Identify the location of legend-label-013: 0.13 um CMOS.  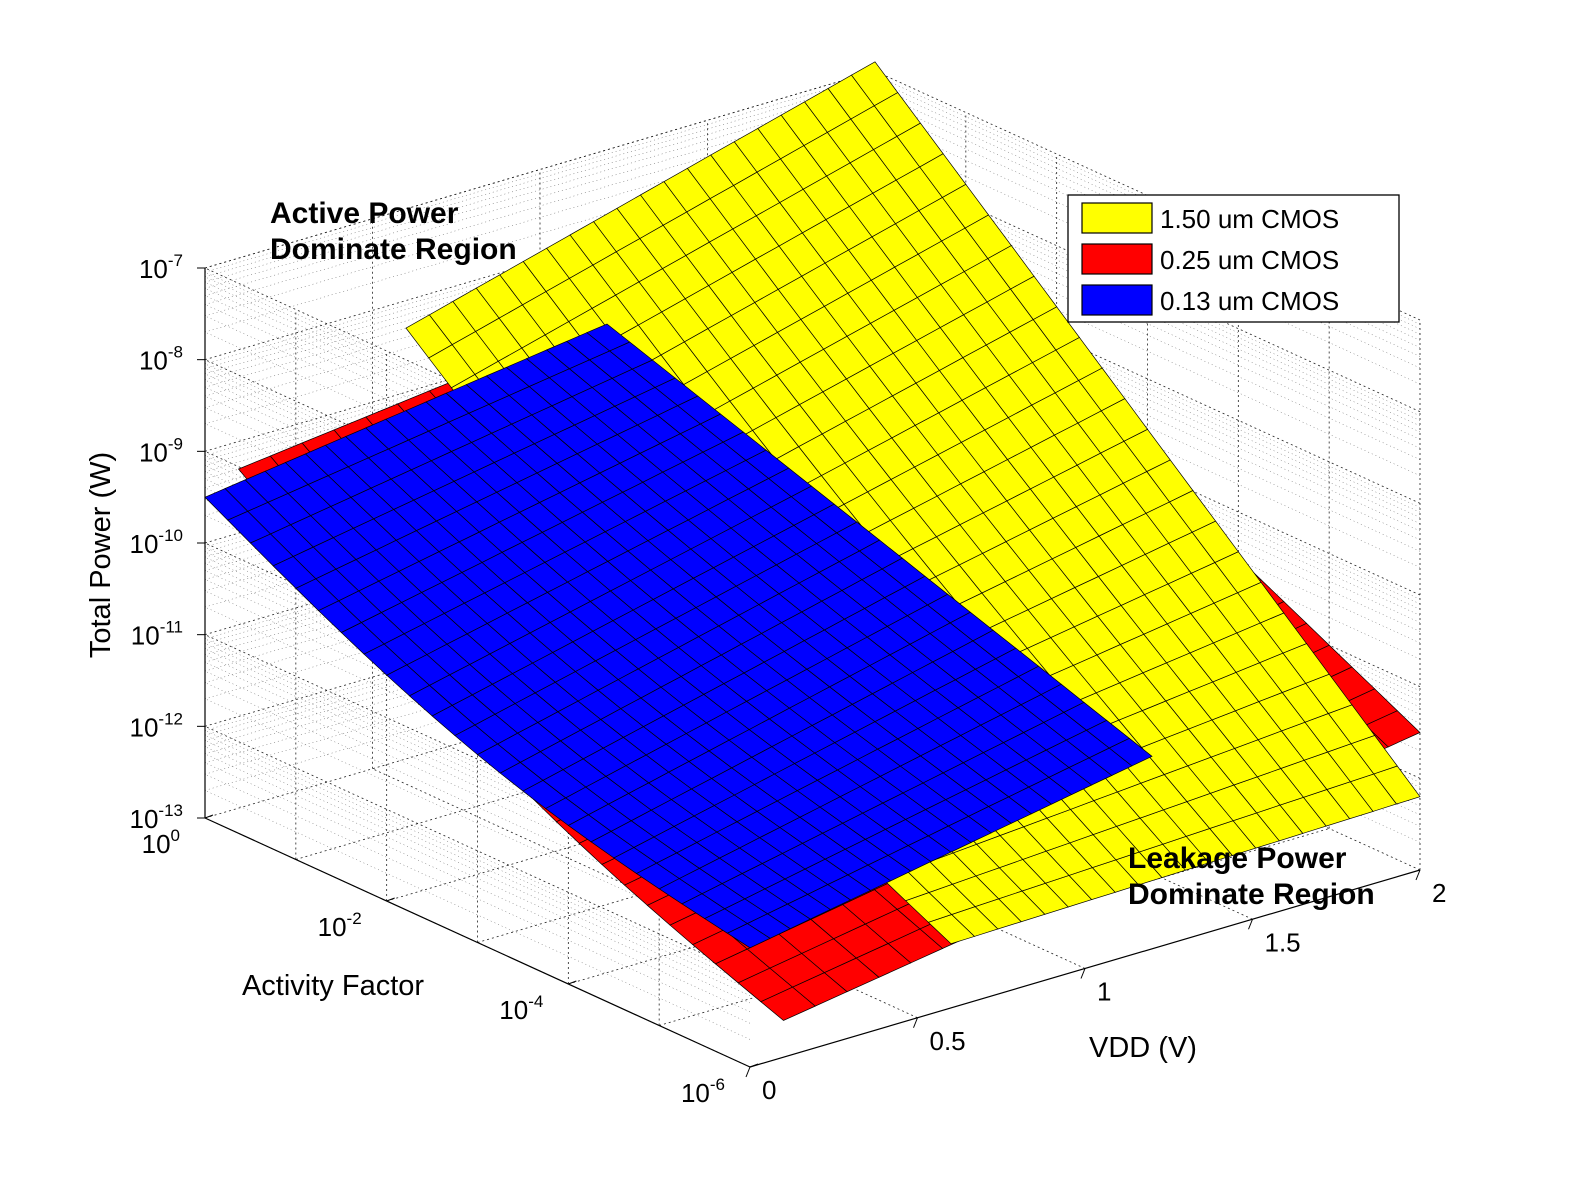
(1249, 301).